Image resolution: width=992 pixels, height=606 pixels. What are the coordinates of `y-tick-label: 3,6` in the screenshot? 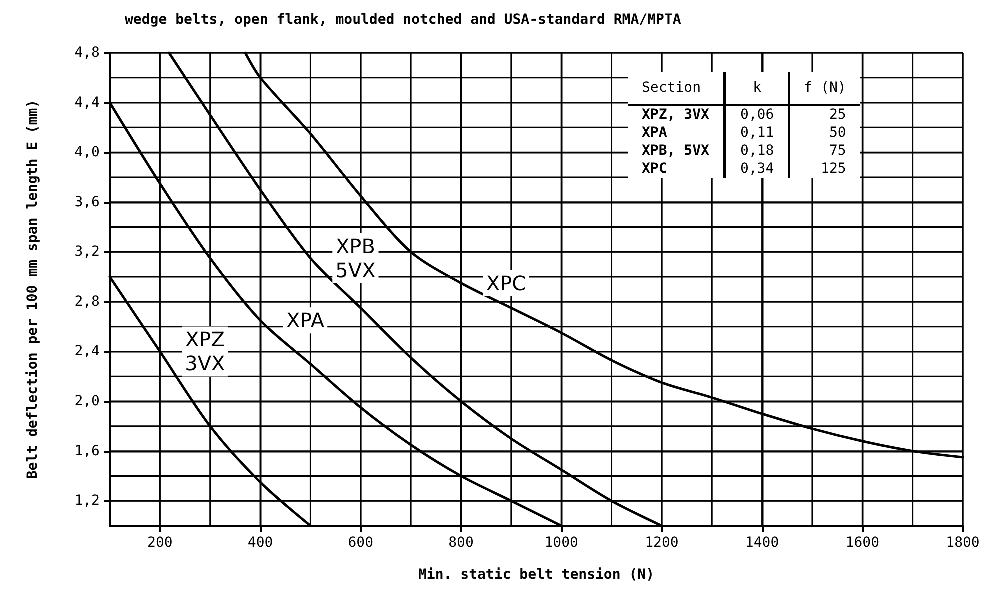 It's located at (87, 202).